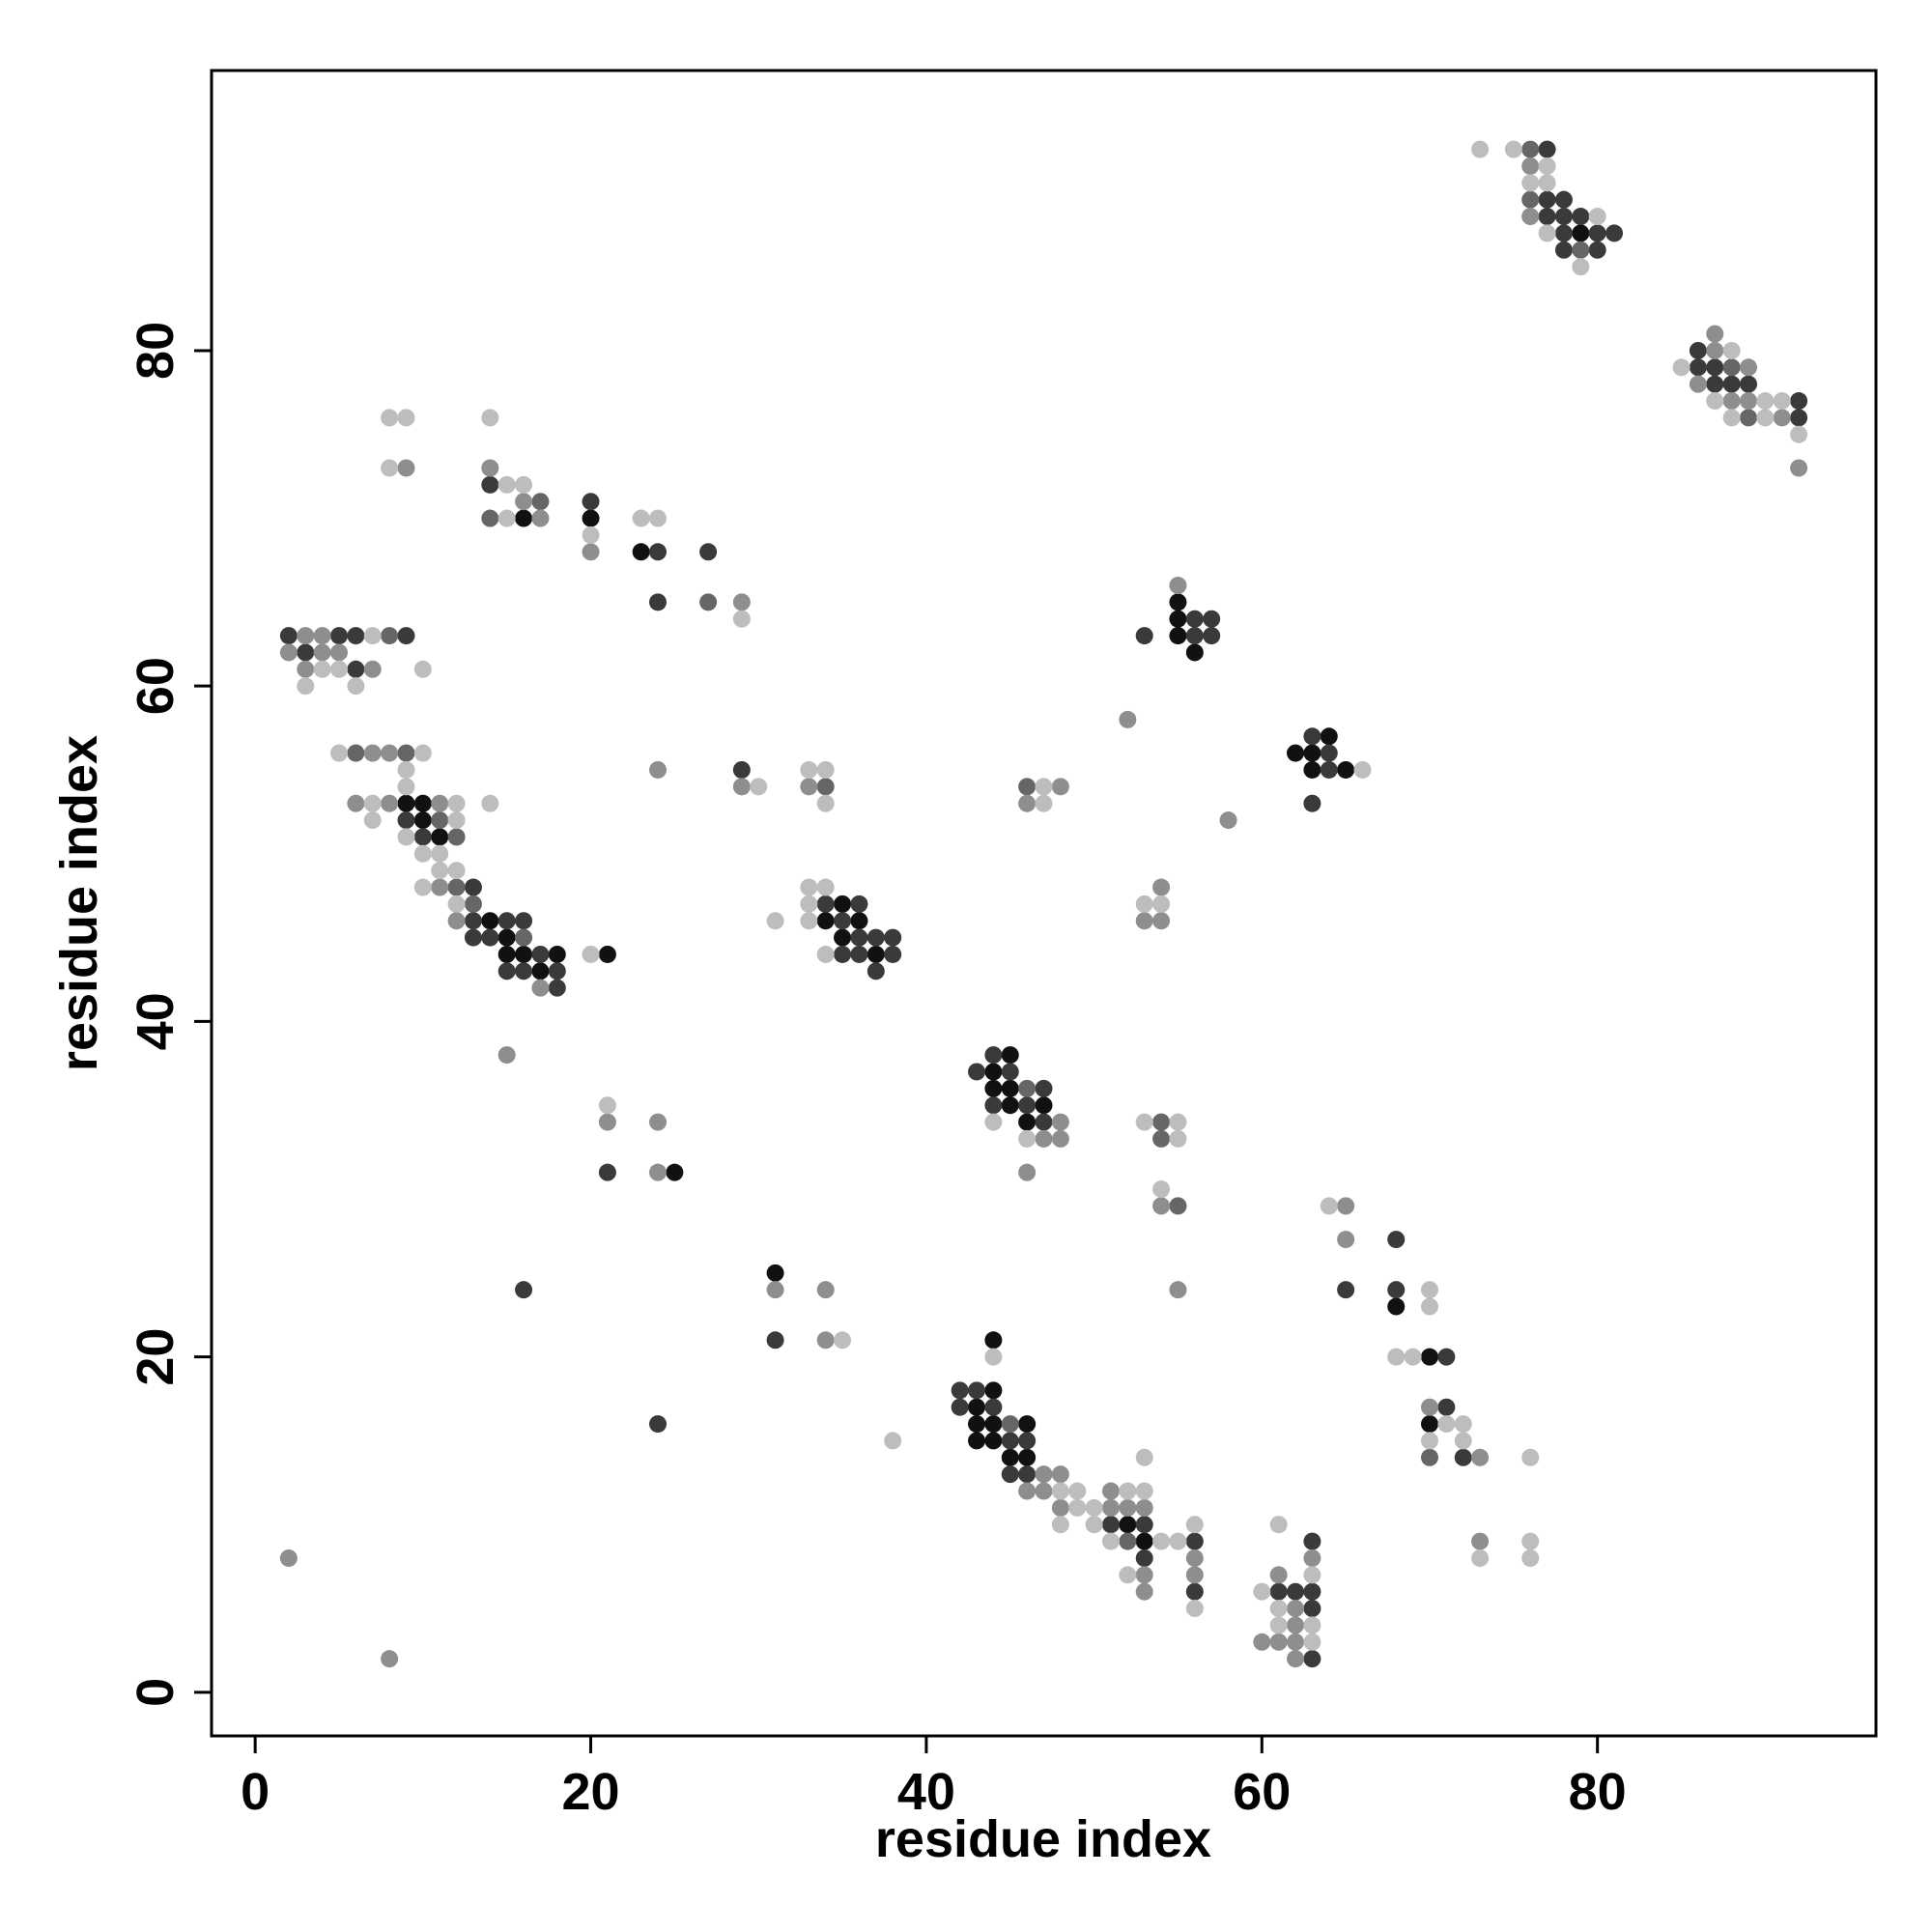 The width and height of the screenshot is (1932, 1932). What do you see at coordinates (156, 1692) in the screenshot?
I see `y-tick-label: 0` at bounding box center [156, 1692].